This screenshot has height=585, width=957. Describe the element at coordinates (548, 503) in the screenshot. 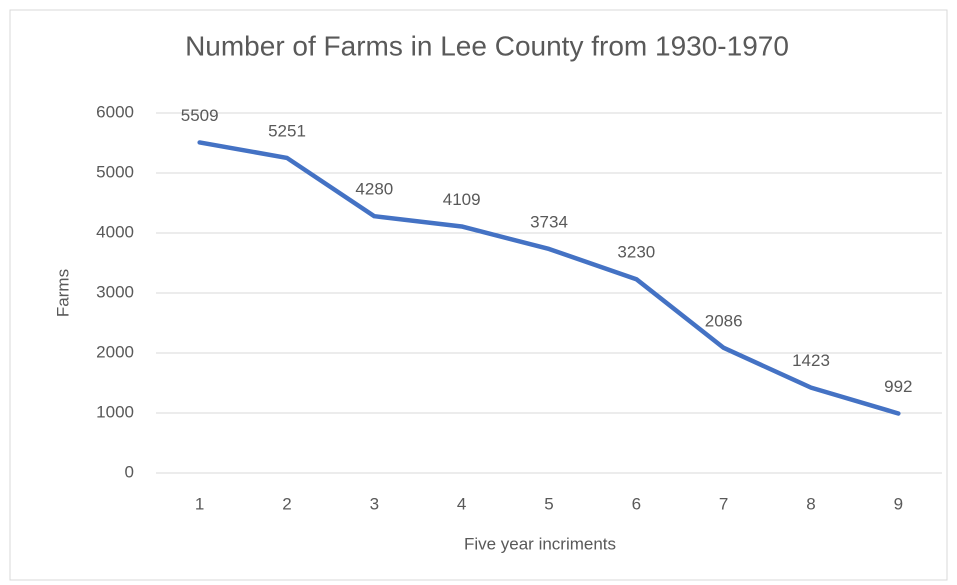

I see `x-tick-label: 5` at that location.